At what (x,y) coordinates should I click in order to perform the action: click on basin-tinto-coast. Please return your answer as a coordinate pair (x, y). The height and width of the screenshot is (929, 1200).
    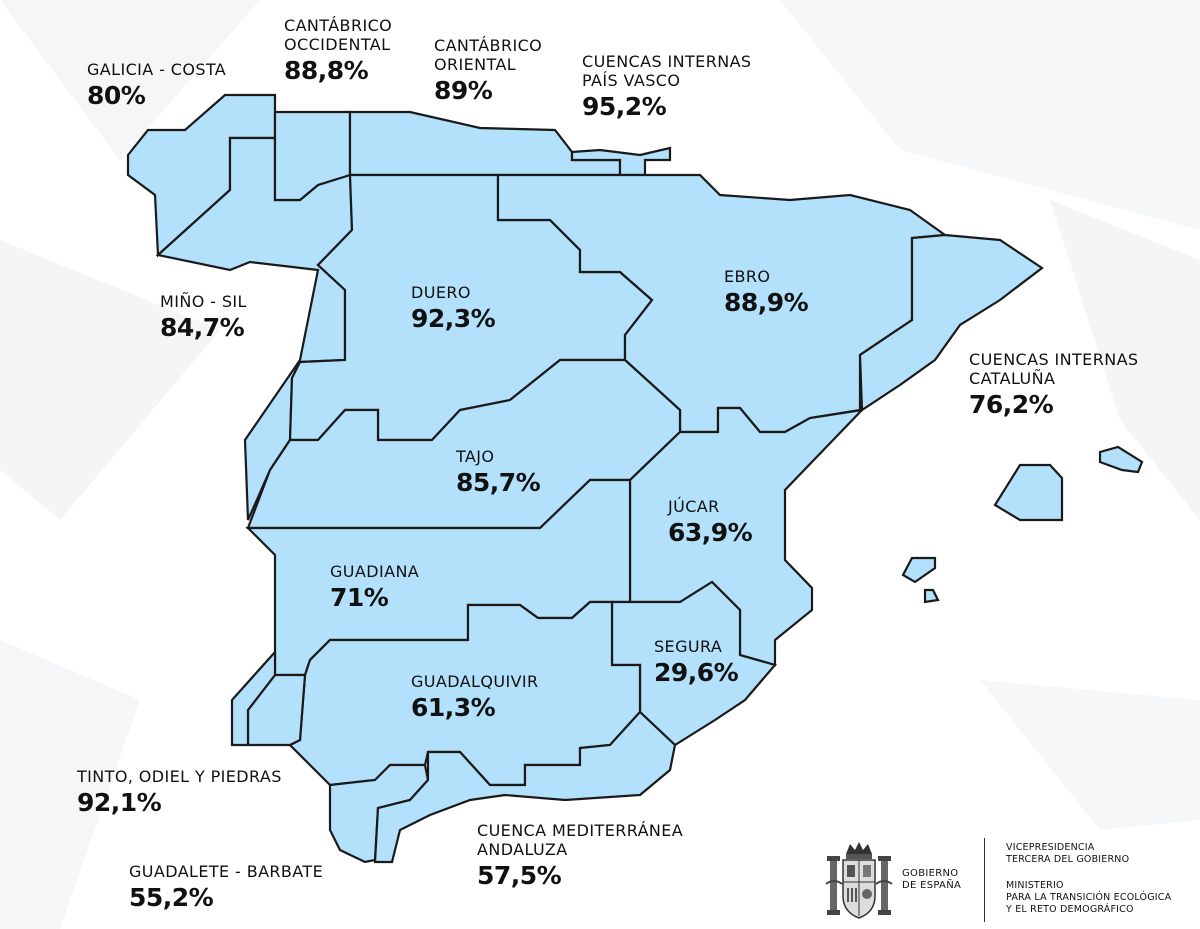
    Looking at the image, I should click on (253, 698).